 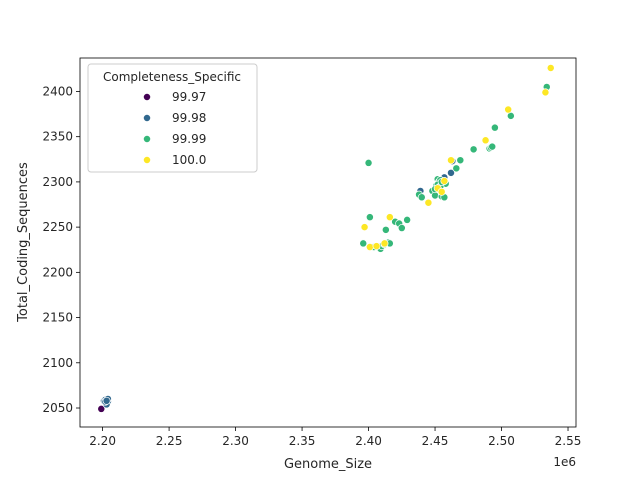 I want to click on legend-box, so click(x=172, y=118).